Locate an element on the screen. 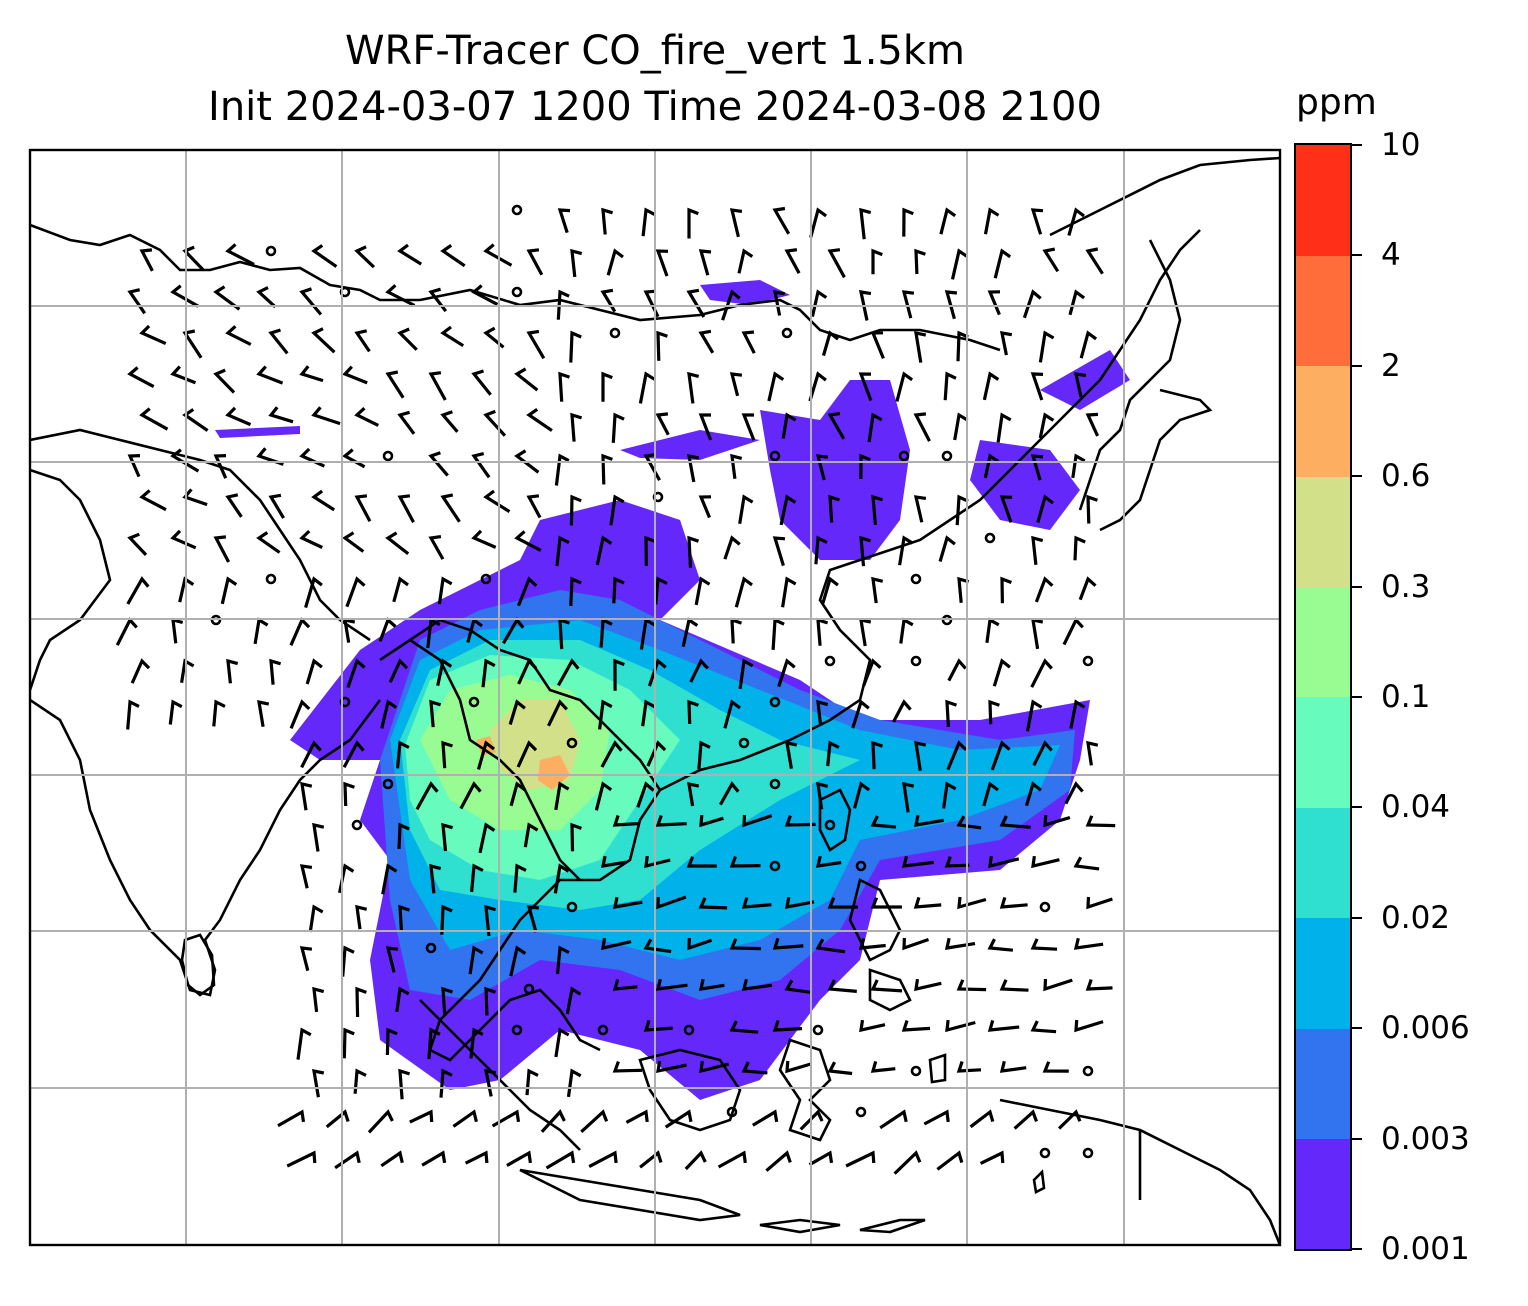 This screenshot has height=1306, width=1528. coastline-india is located at coordinates (206, 847).